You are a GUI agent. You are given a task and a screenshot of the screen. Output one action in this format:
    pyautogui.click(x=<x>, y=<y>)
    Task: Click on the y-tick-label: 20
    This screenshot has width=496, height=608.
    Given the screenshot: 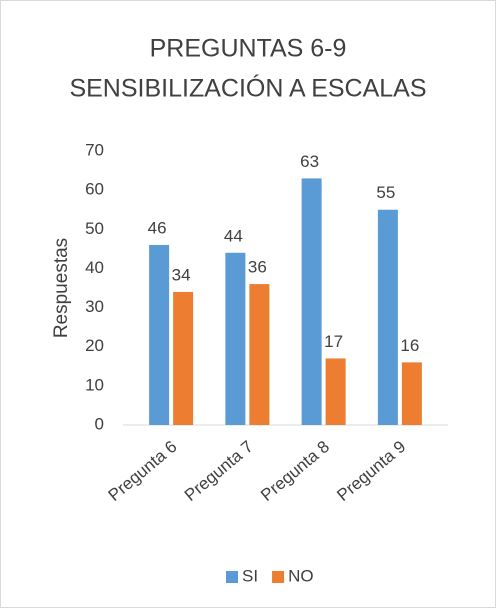 What is the action you would take?
    pyautogui.click(x=94, y=345)
    